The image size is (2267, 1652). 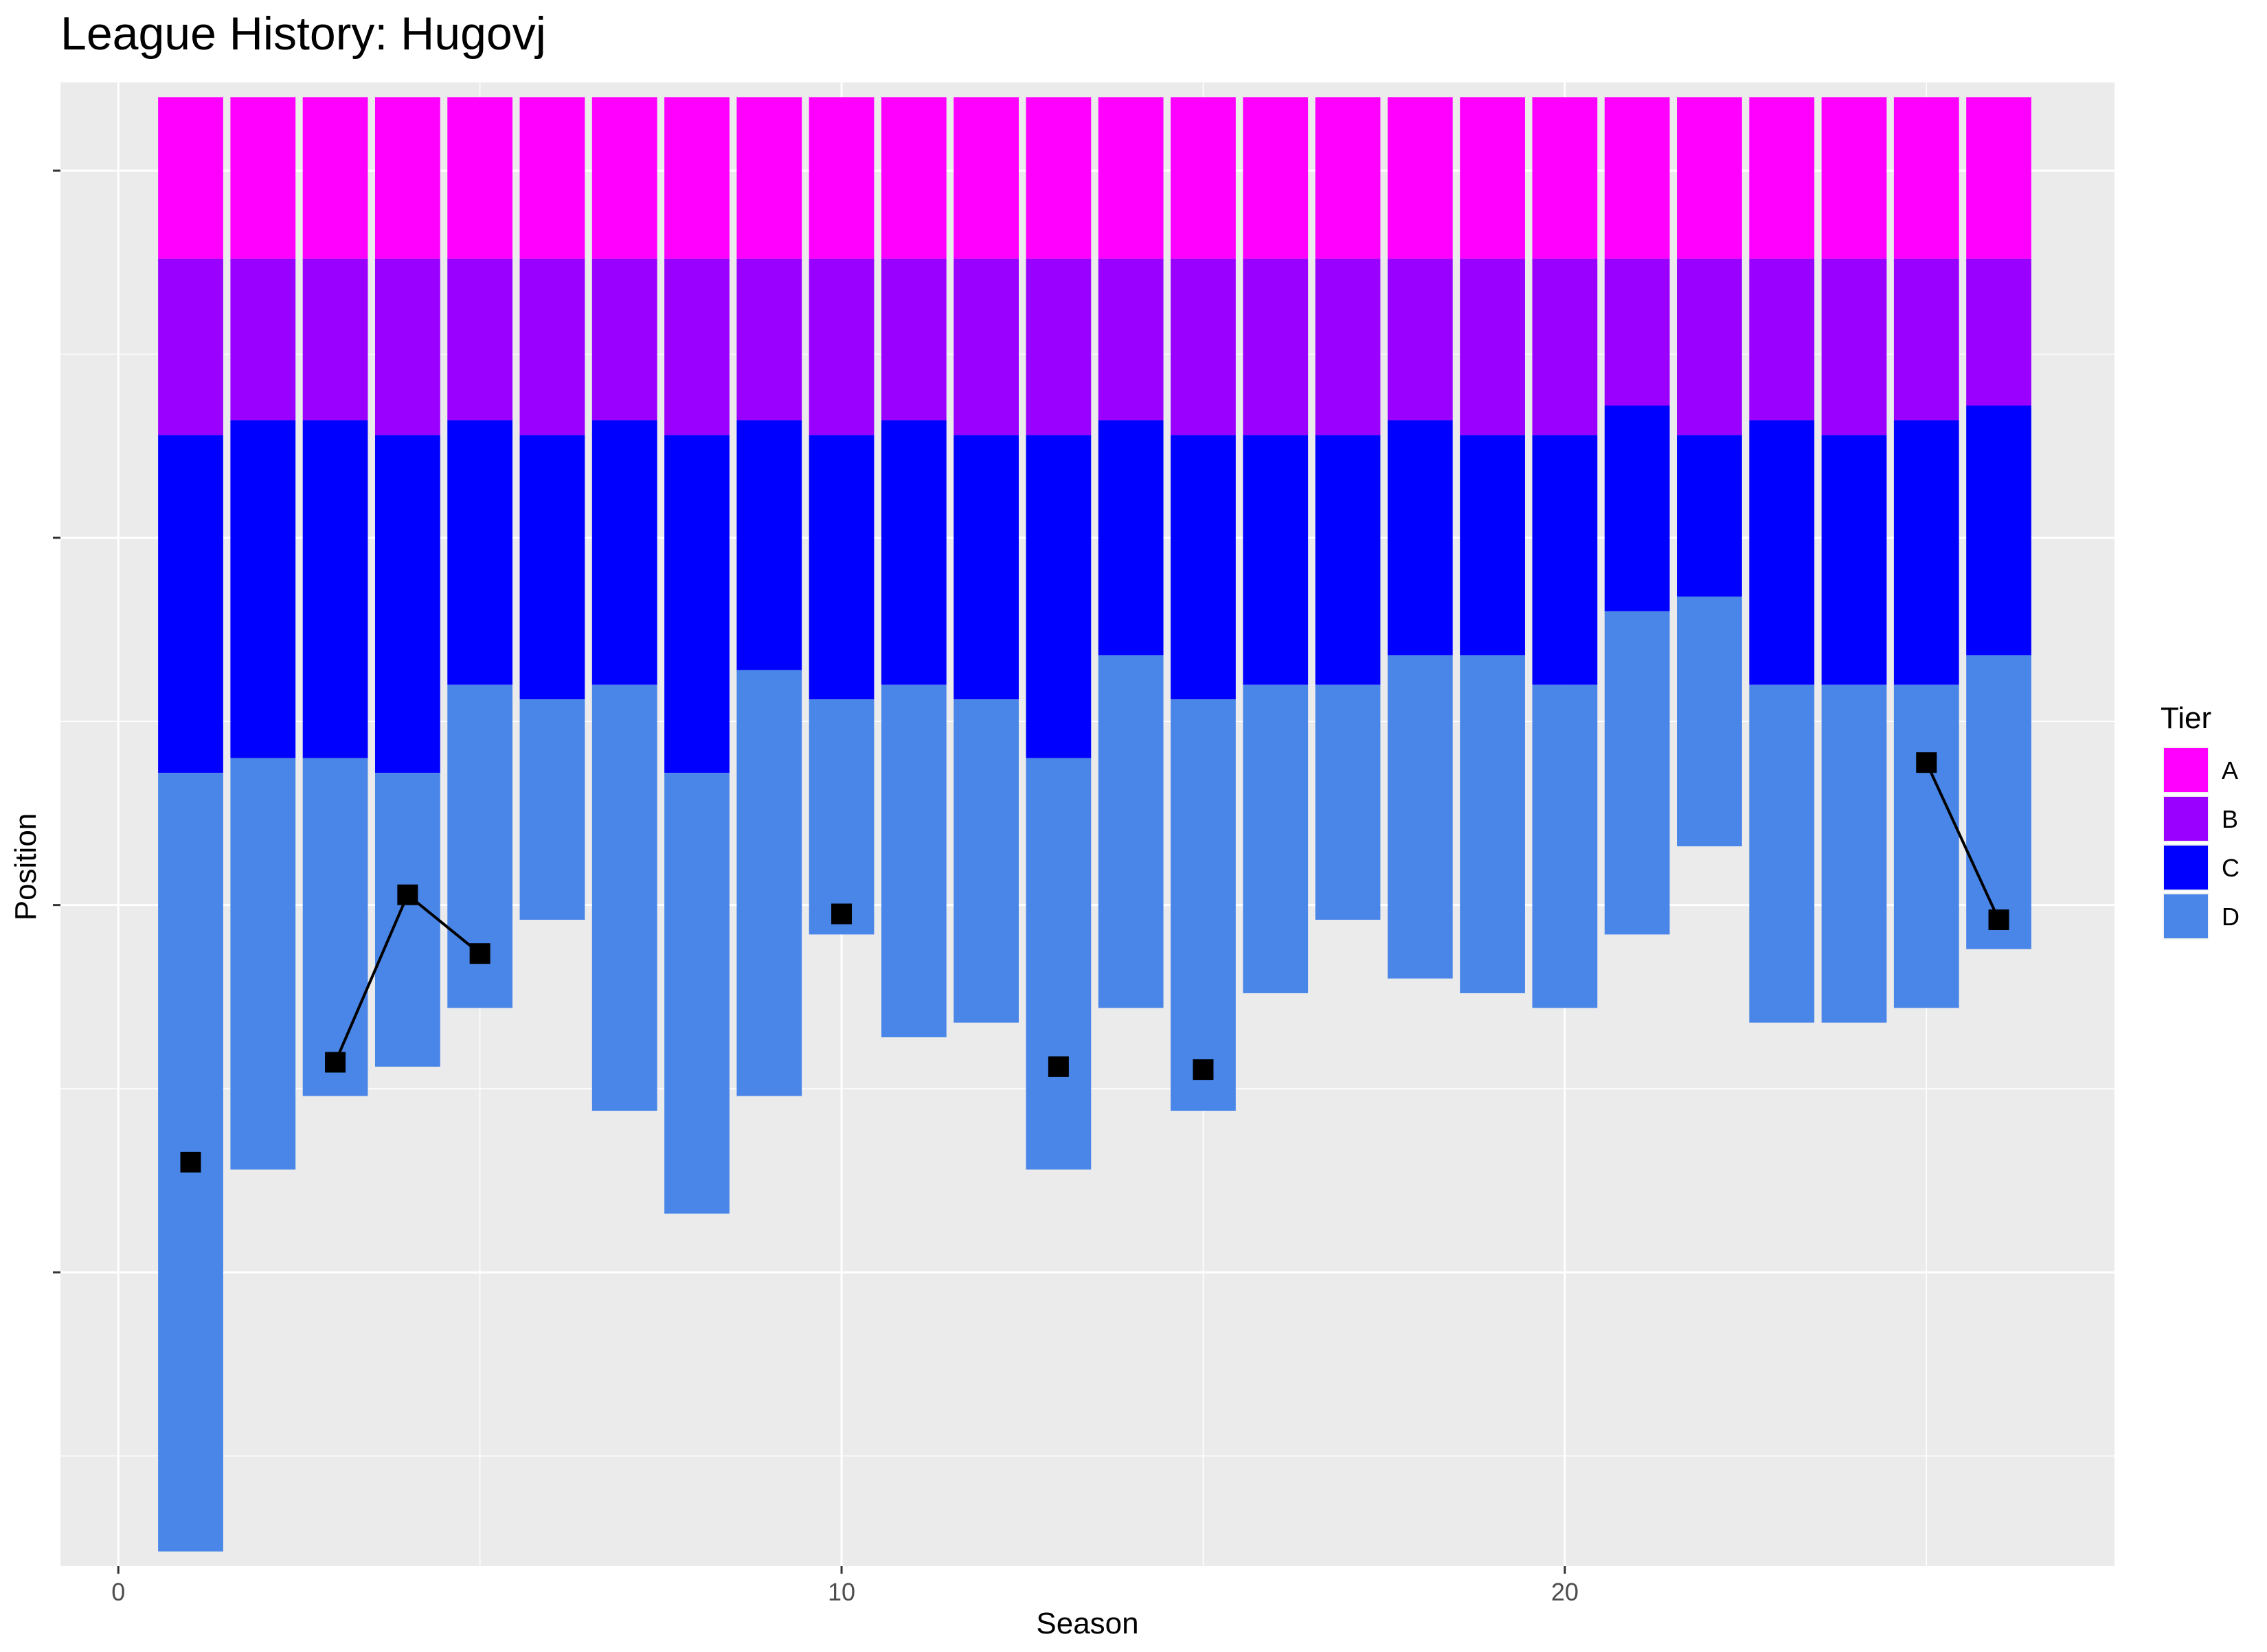 I want to click on bar-season-24-tier-B, so click(x=1854, y=346).